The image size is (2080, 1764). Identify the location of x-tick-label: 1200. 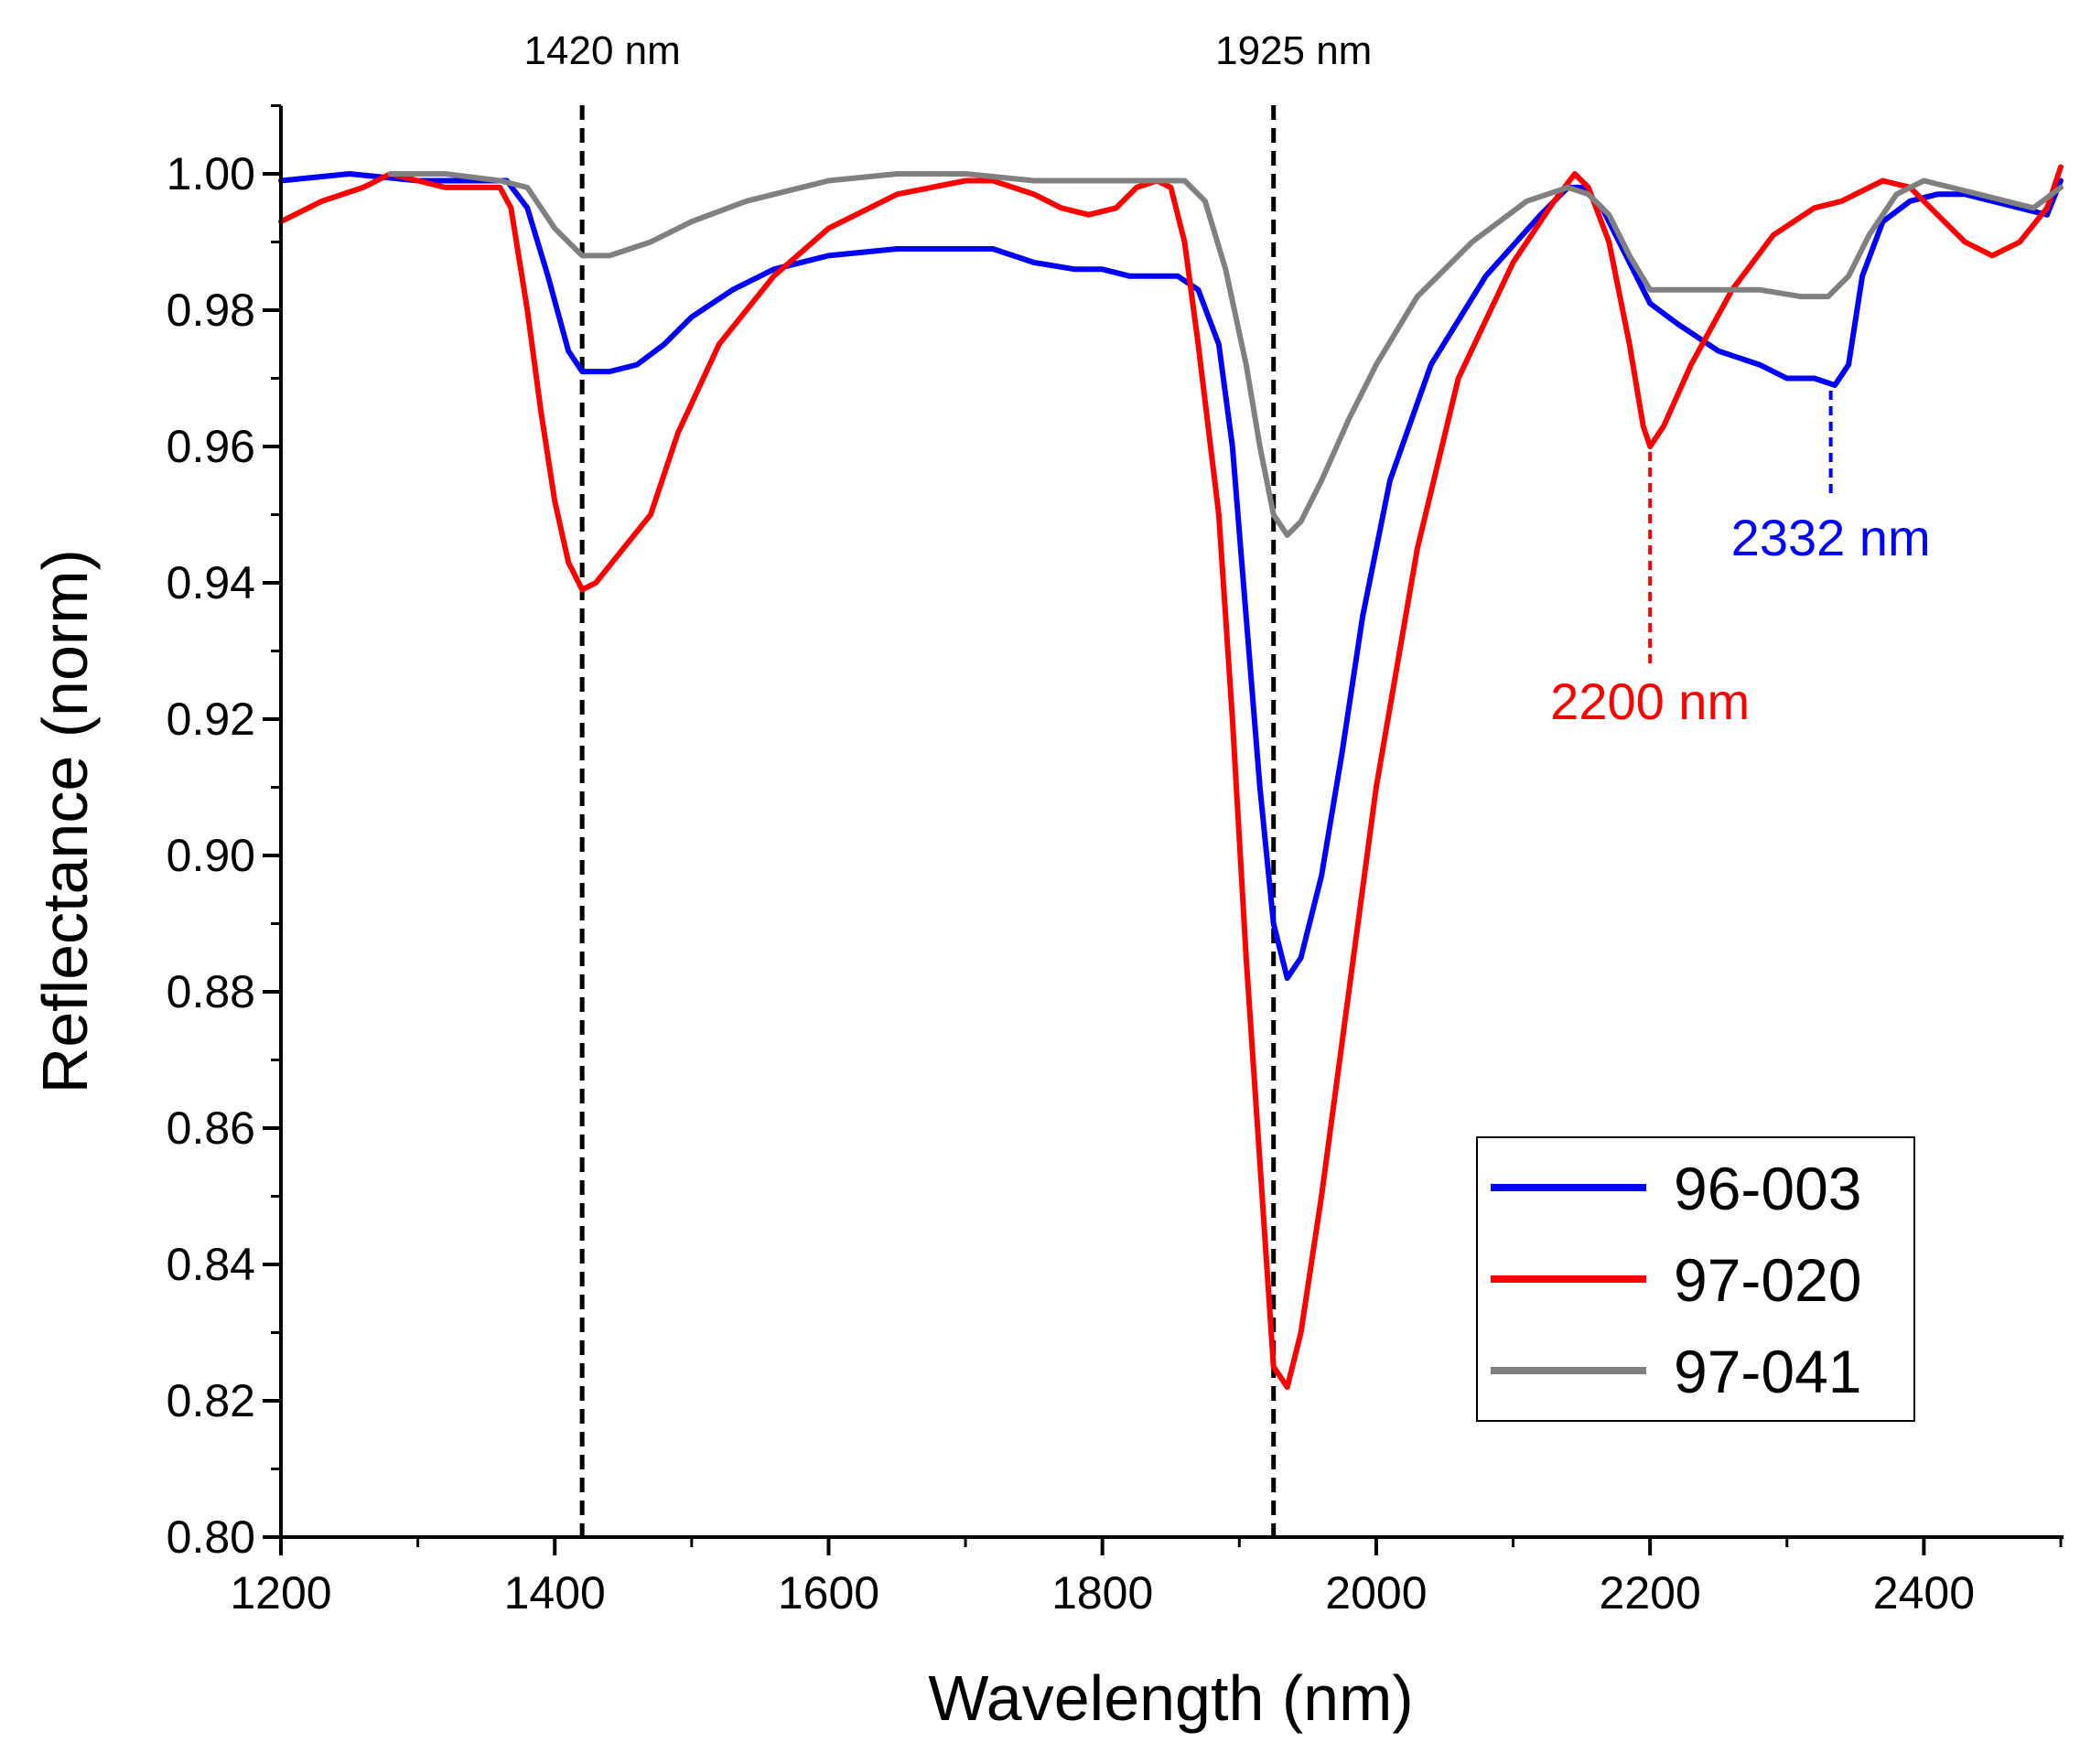
(280, 1593).